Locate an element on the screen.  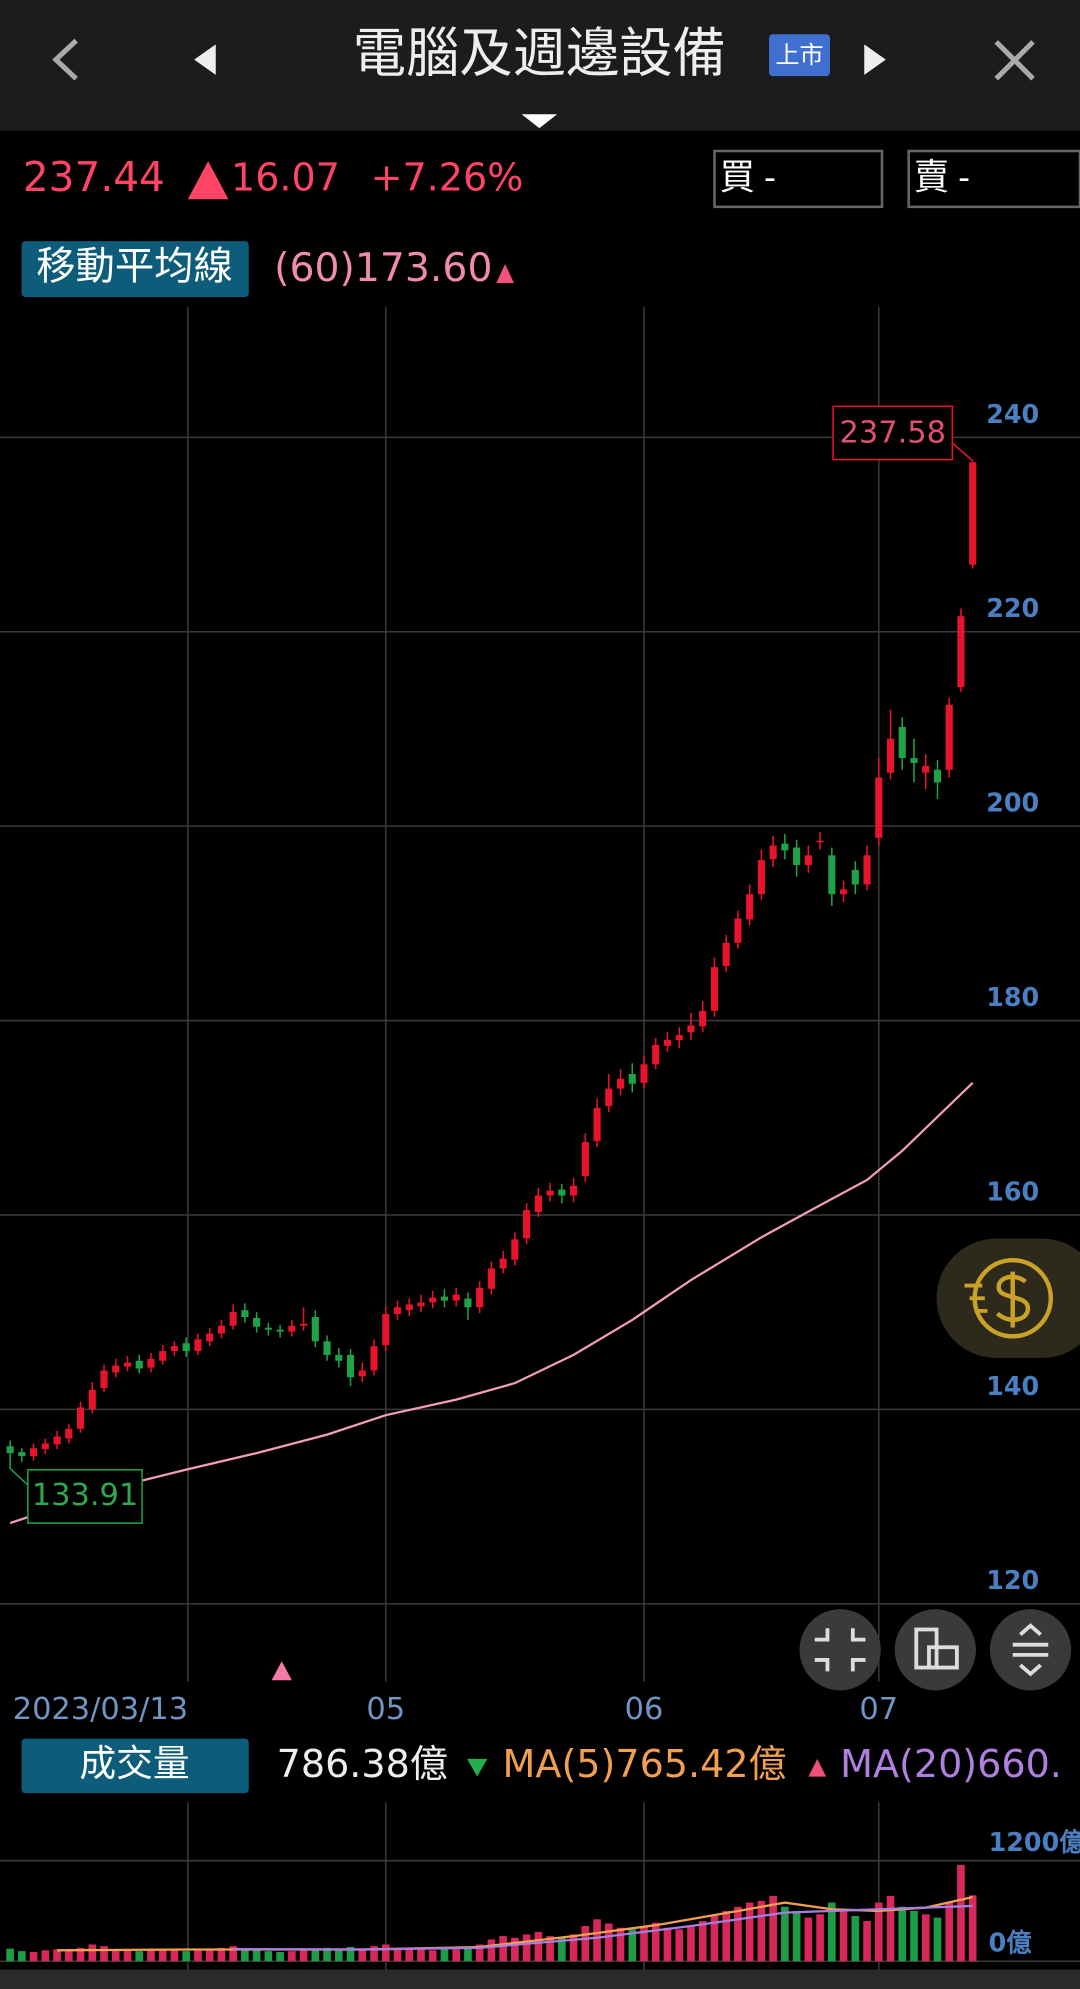
next-button is located at coordinates (875, 59).